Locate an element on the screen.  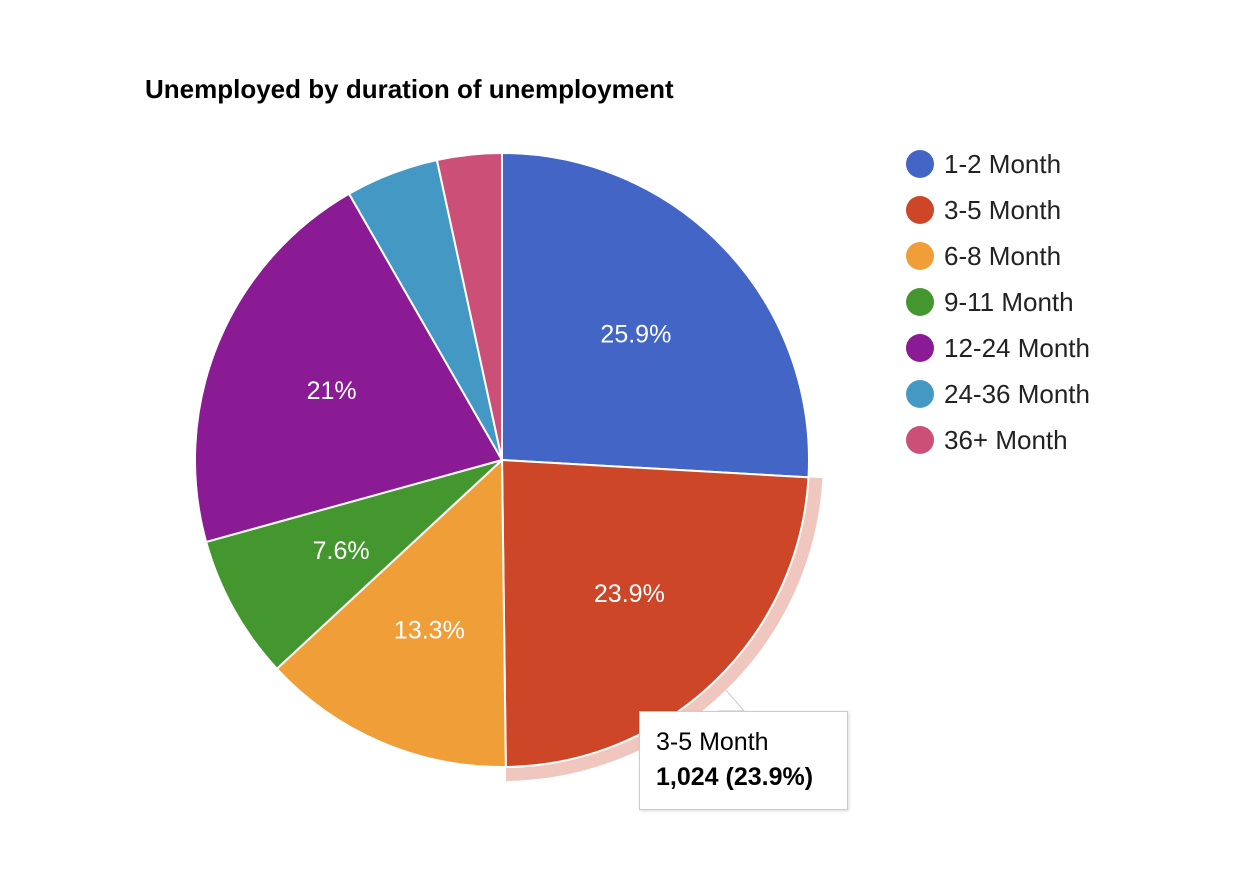
legend-item-3-5-month: 3-5 Month is located at coordinates (983, 210).